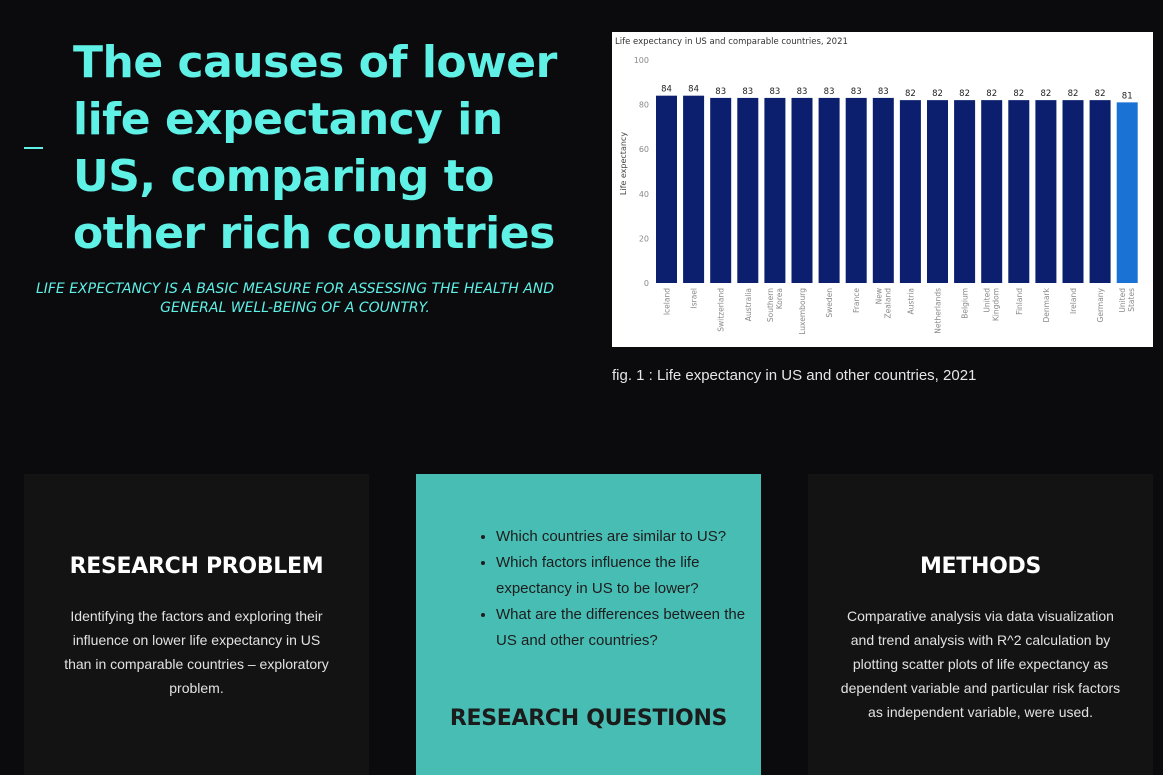  Describe the element at coordinates (644, 105) in the screenshot. I see `y-tick-label: 80` at that location.